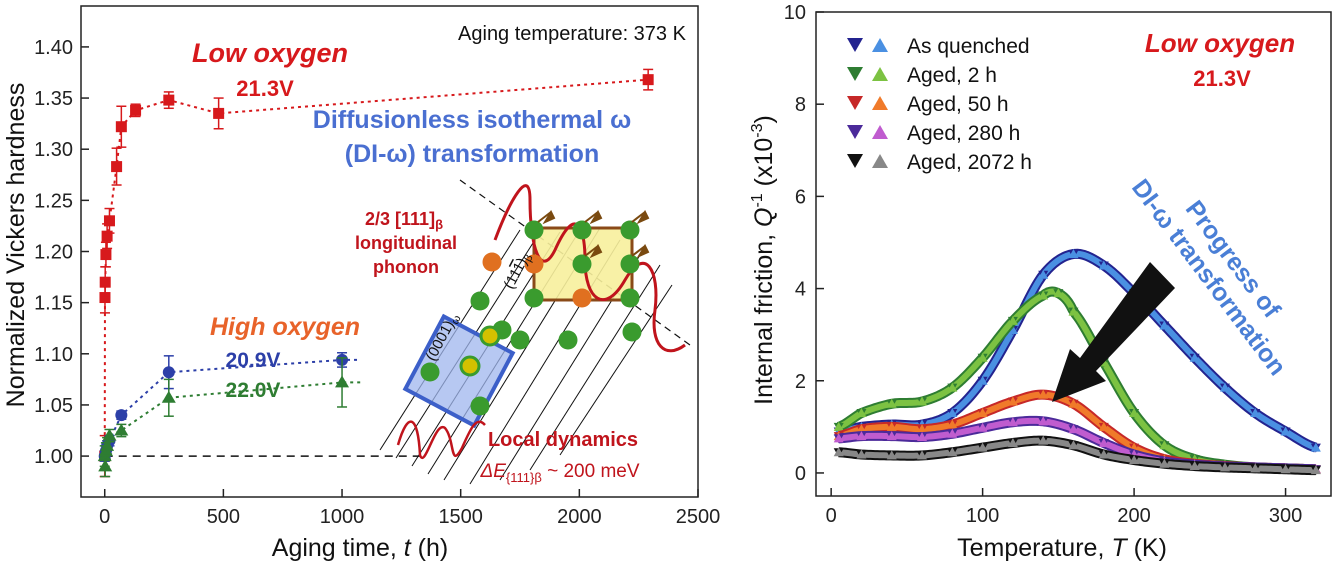 The height and width of the screenshot is (562, 1333). What do you see at coordinates (223, 517) in the screenshot?
I see `x-tick-label: 500` at bounding box center [223, 517].